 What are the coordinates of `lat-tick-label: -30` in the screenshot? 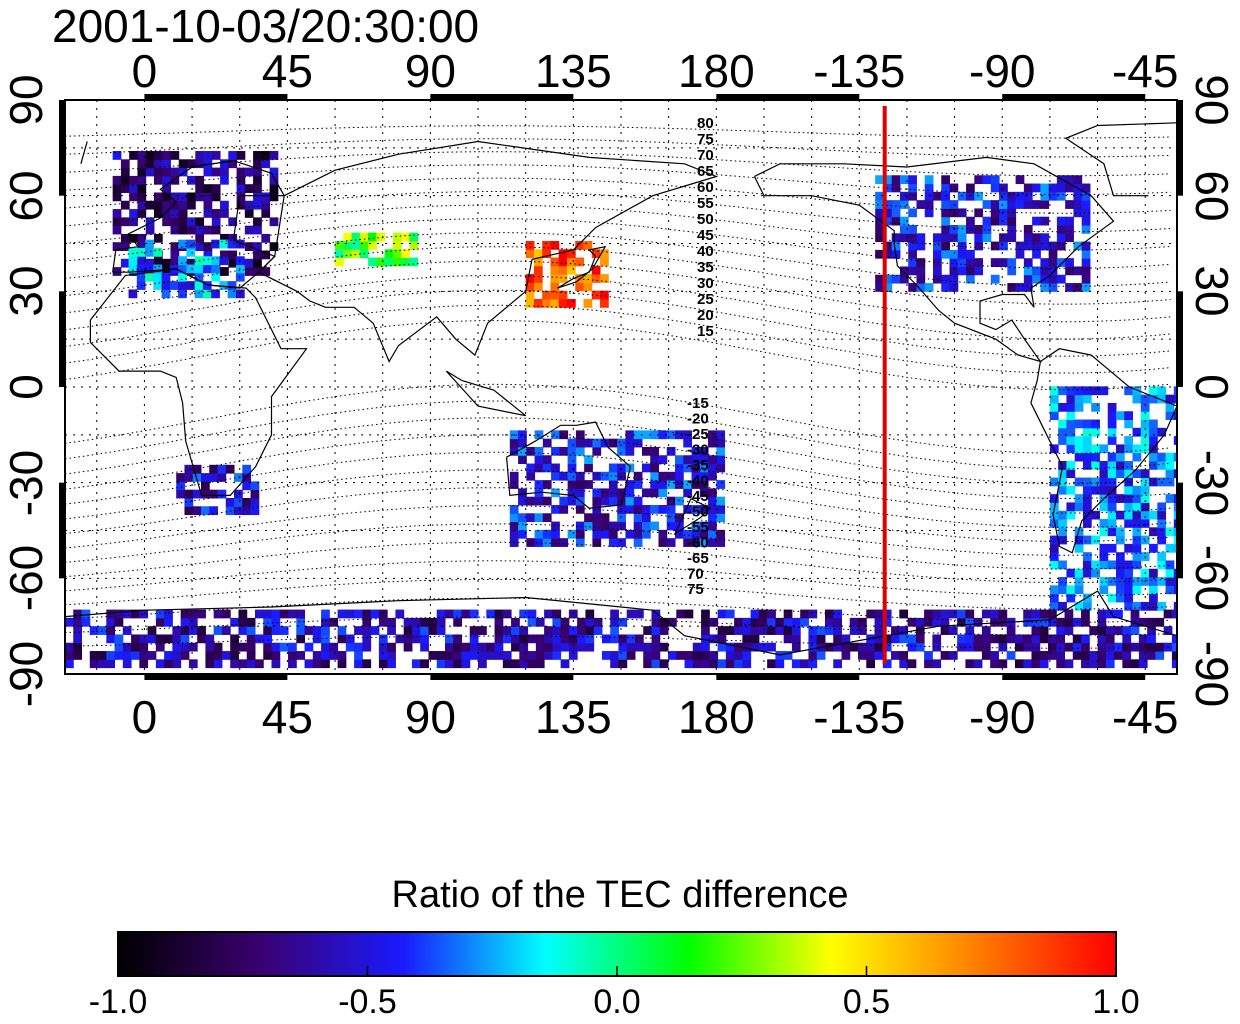 It's located at (1212, 482).